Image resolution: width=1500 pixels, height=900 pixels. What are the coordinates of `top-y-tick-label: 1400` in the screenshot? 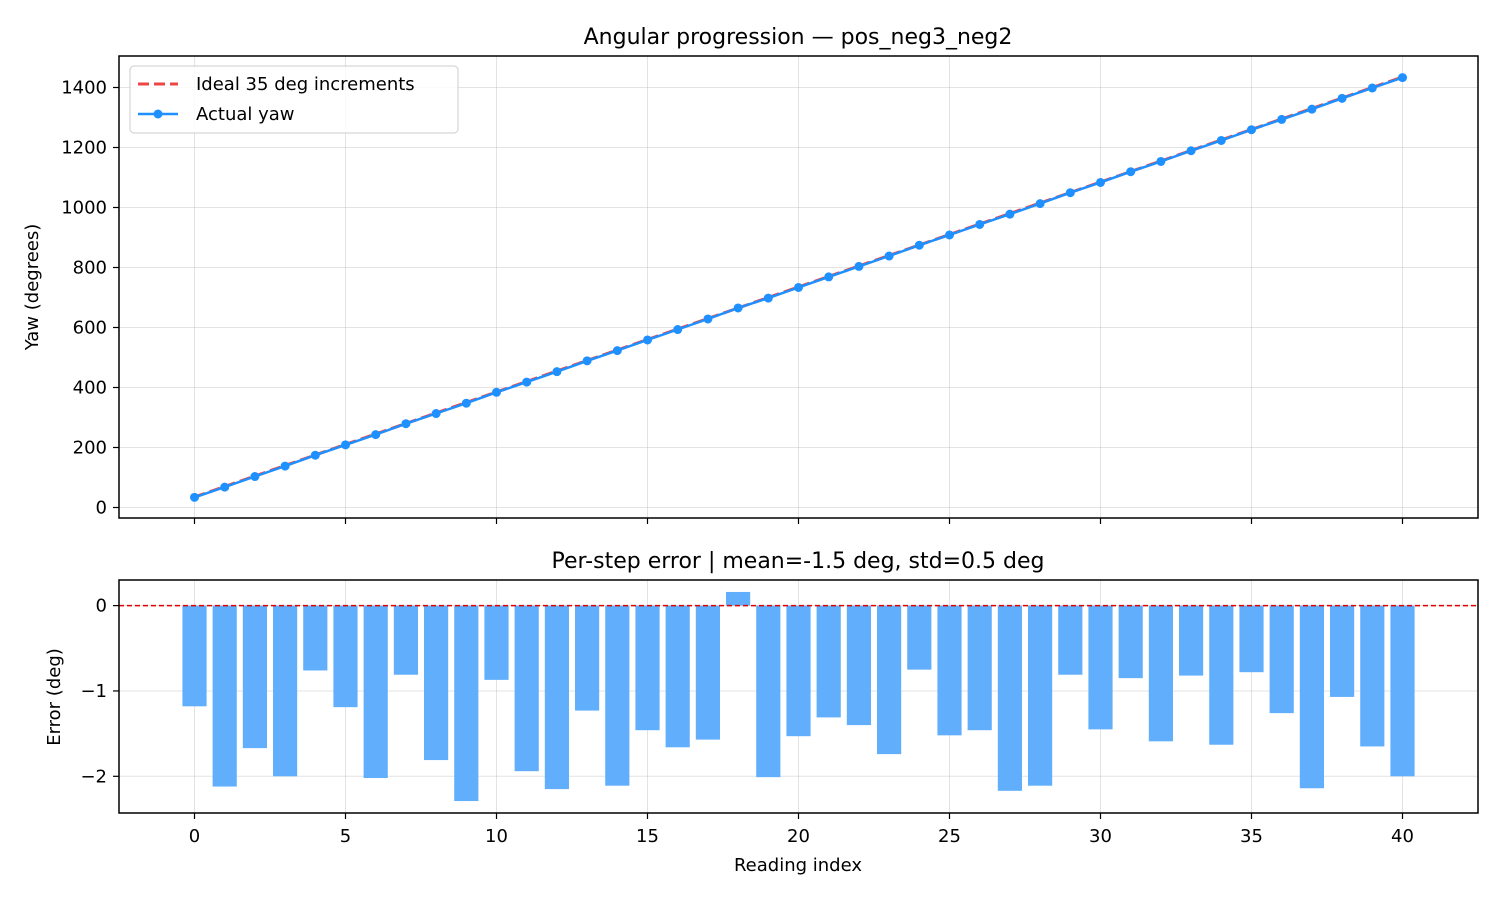 It's located at (84, 88).